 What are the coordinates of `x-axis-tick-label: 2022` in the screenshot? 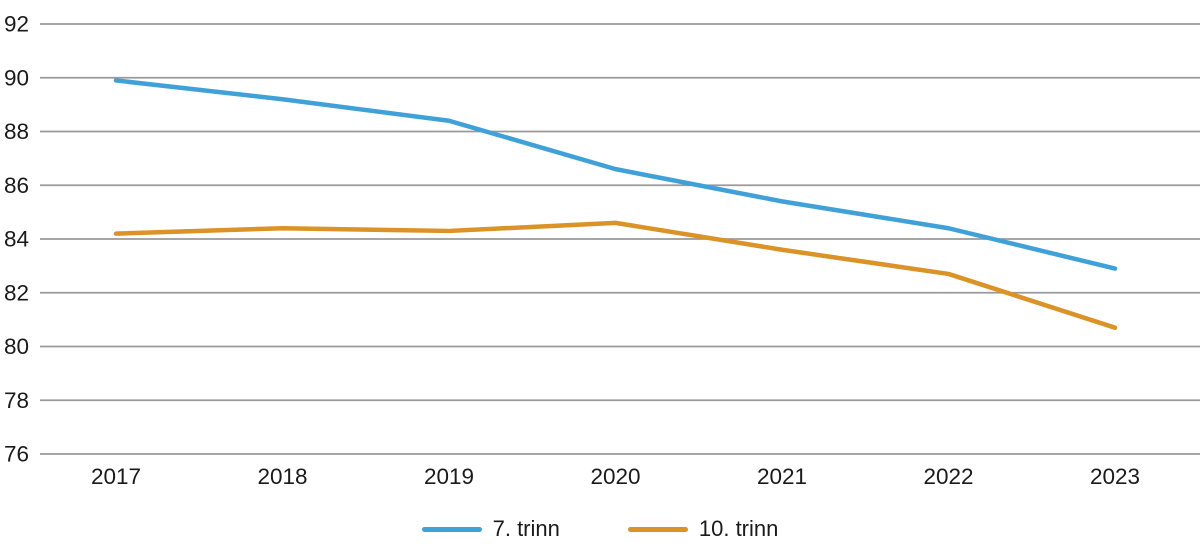 It's located at (948, 476).